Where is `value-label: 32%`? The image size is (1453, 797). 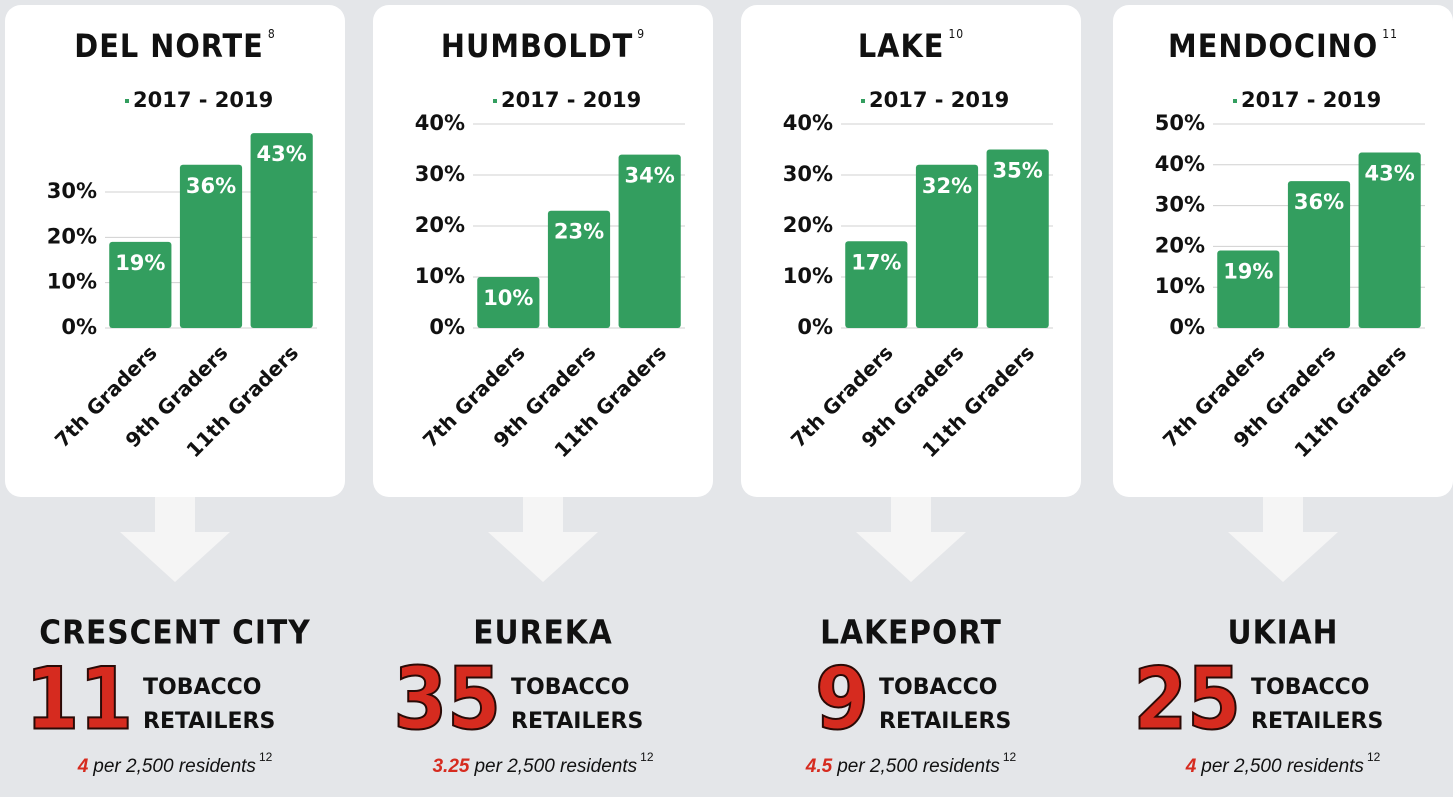
value-label: 32% is located at coordinates (947, 186).